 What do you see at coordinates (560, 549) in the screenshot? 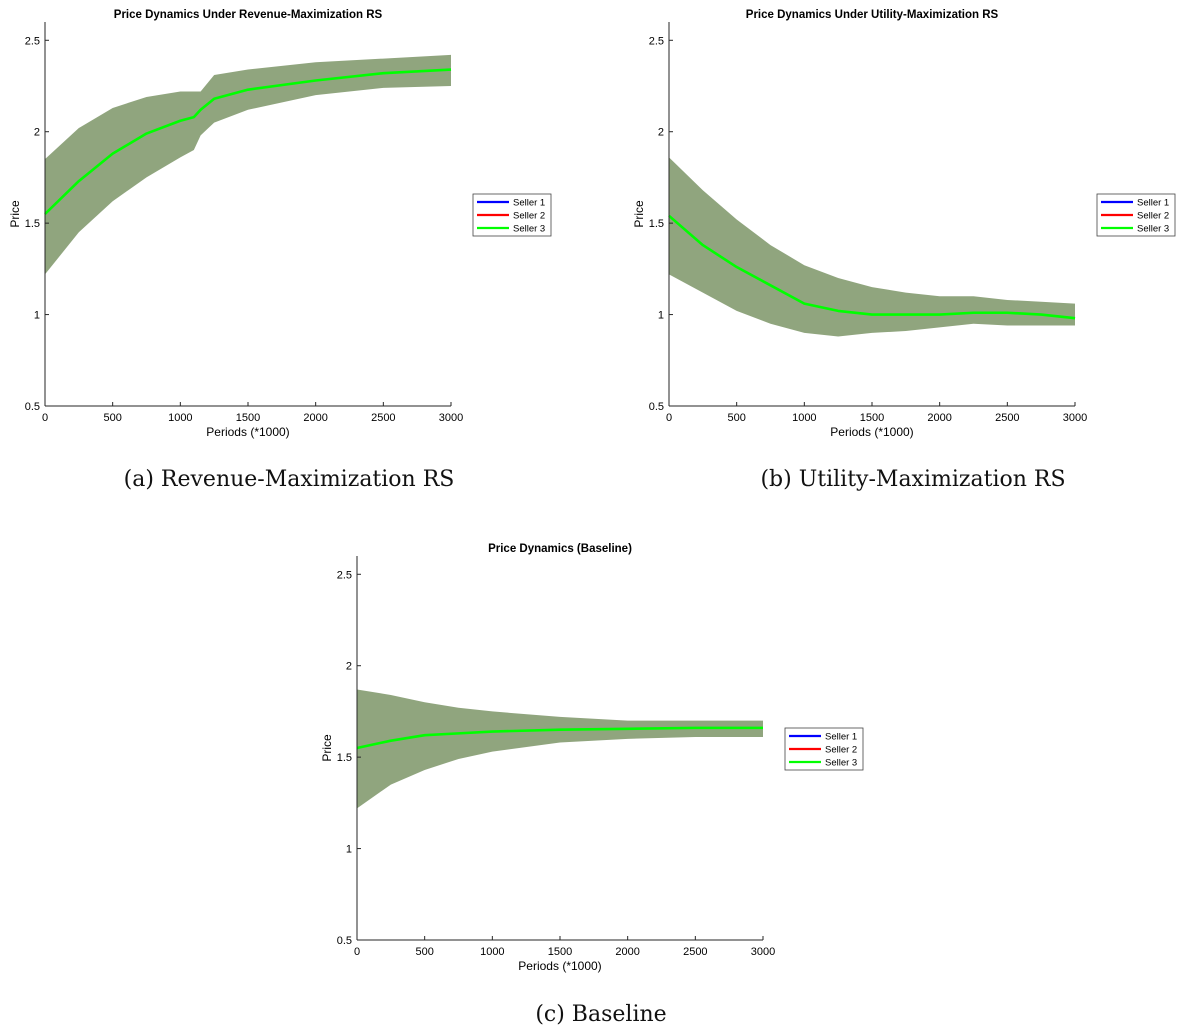
I see `chart-title: Price Dynamics (Baseline)` at bounding box center [560, 549].